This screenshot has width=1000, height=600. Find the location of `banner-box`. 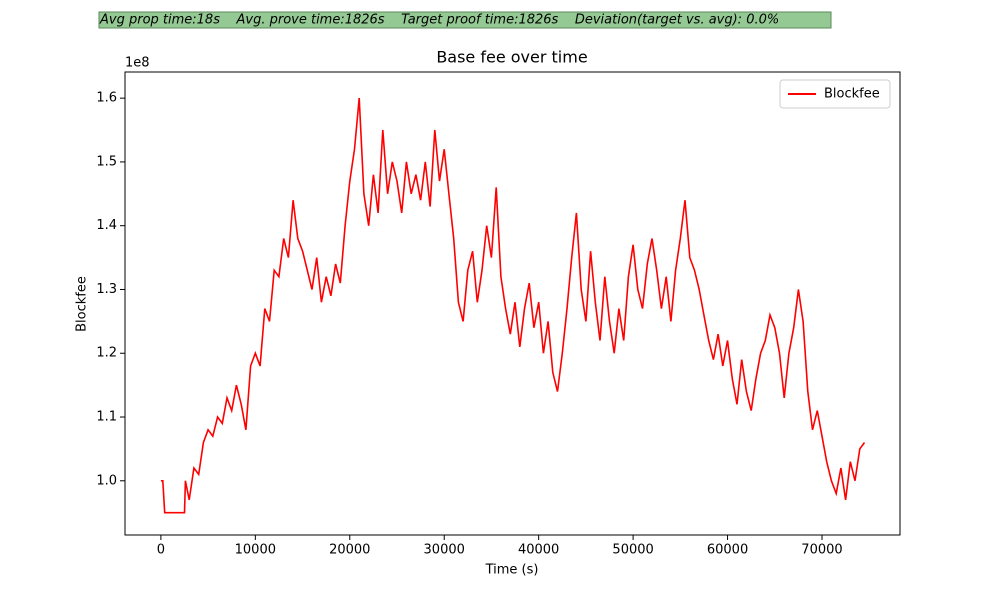

banner-box is located at coordinates (465, 20).